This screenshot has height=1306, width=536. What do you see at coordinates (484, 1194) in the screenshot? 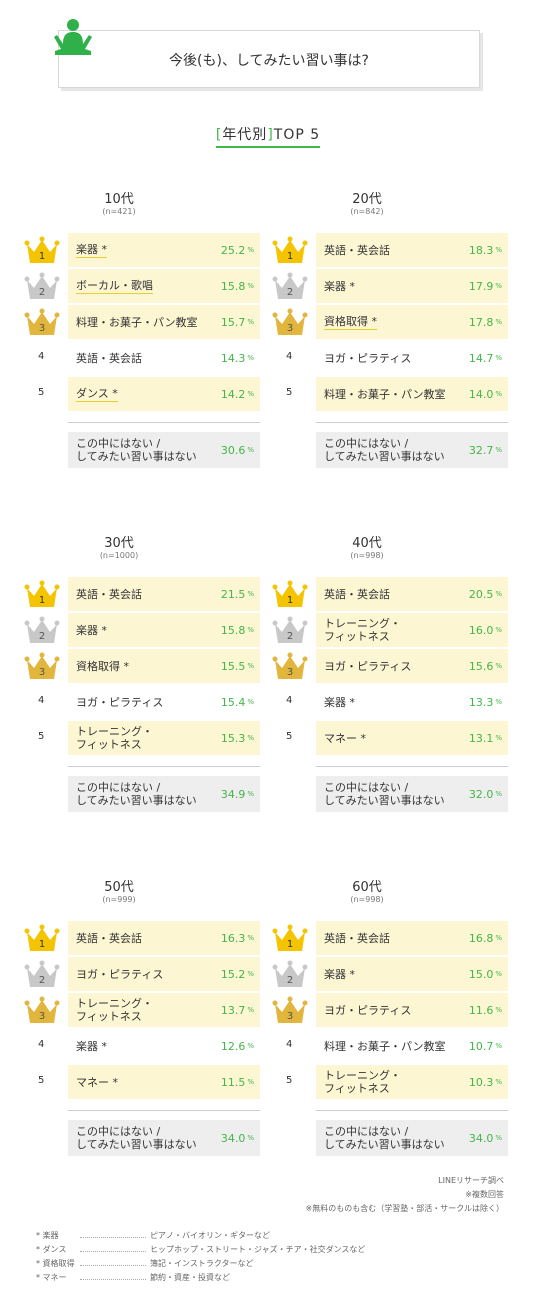
I see `multiple-answer-note: ※複数回答` at bounding box center [484, 1194].